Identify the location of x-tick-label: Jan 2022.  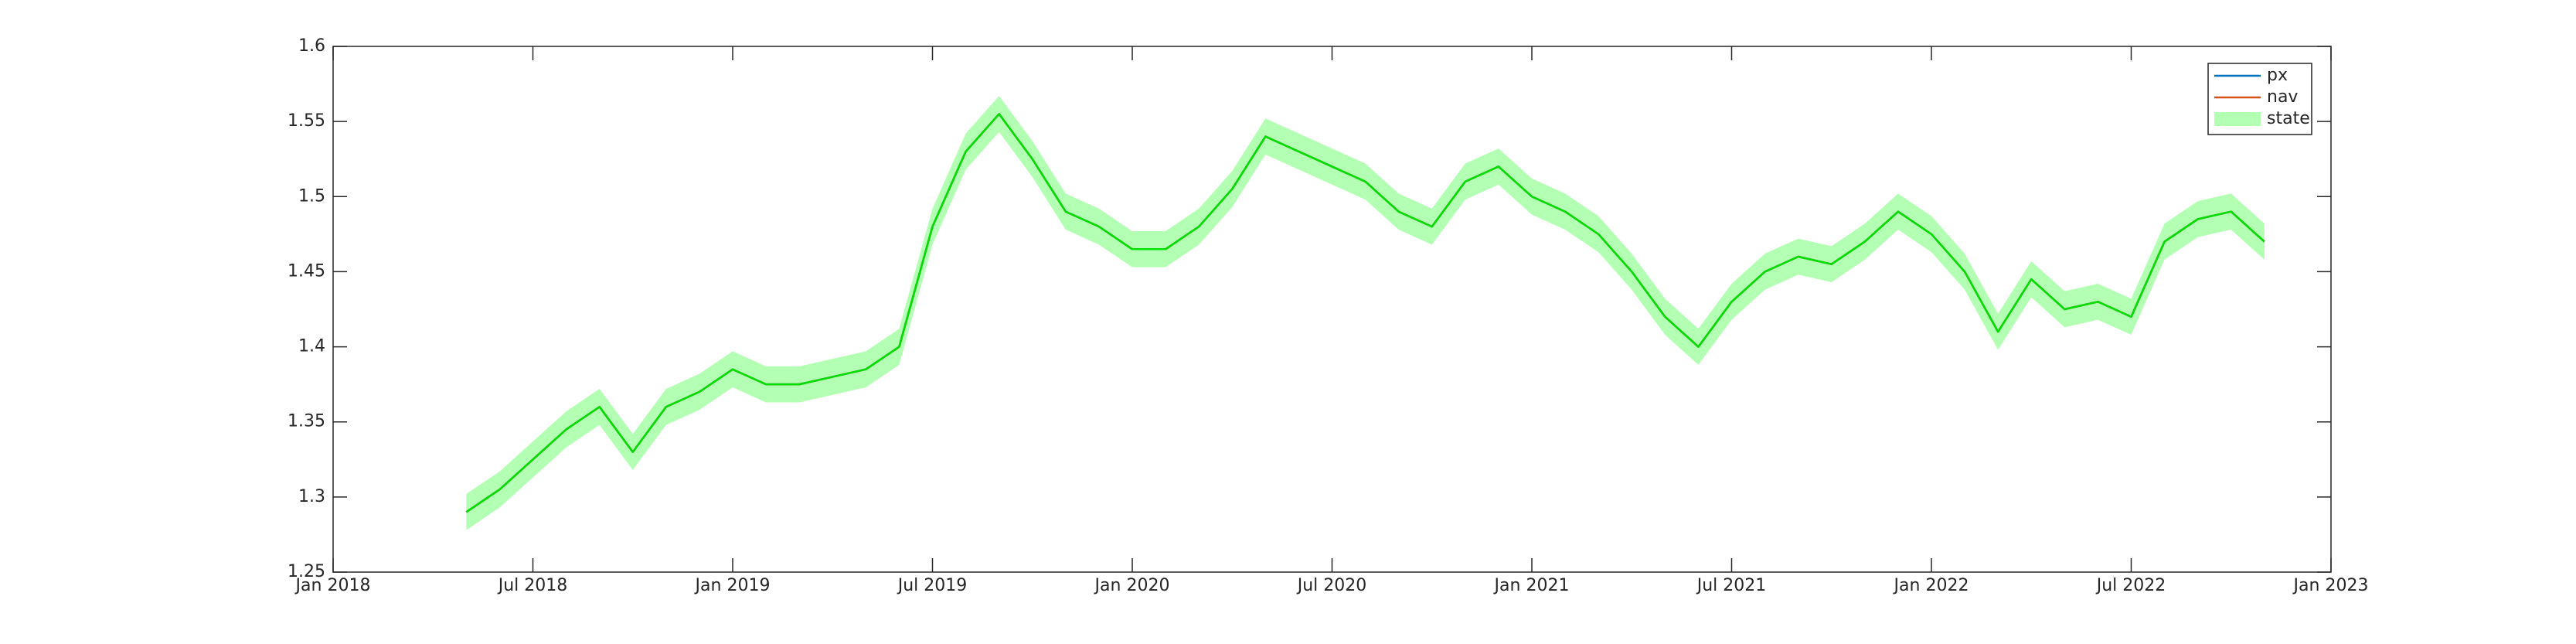
(1931, 585).